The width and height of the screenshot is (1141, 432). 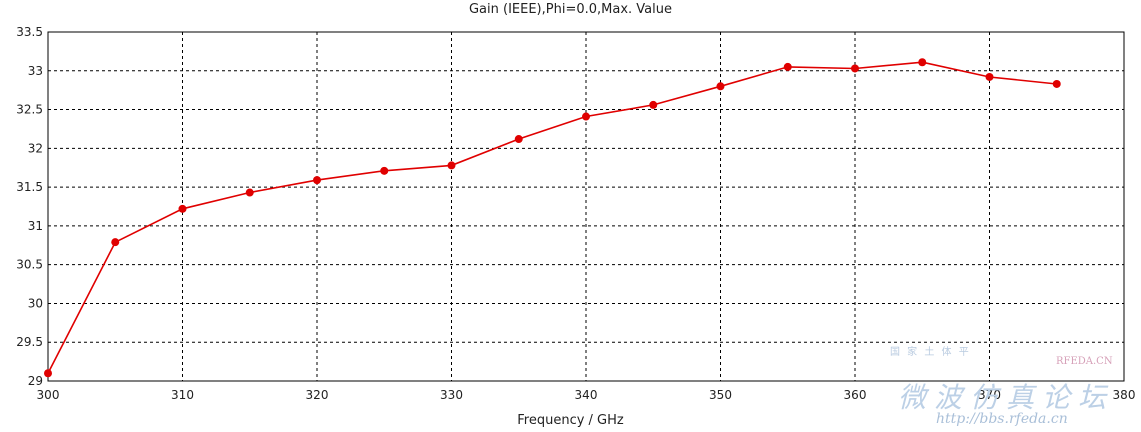 I want to click on x-tick-label: 320, so click(x=317, y=395).